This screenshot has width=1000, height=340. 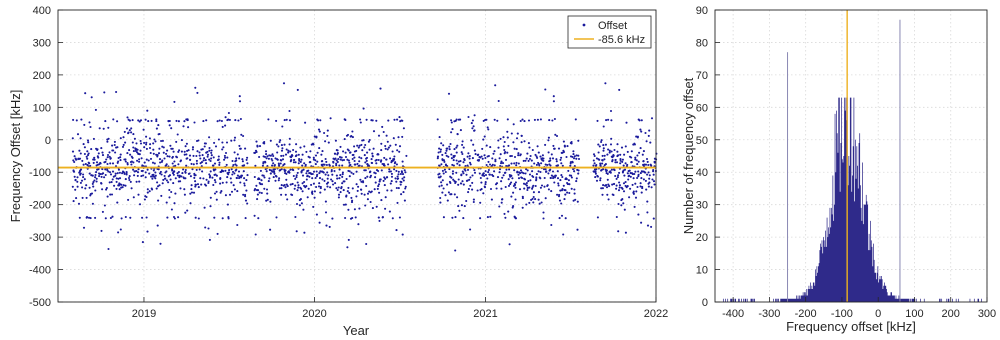 What do you see at coordinates (842, 314) in the screenshot?
I see `histogram-tick-label-x: -100` at bounding box center [842, 314].